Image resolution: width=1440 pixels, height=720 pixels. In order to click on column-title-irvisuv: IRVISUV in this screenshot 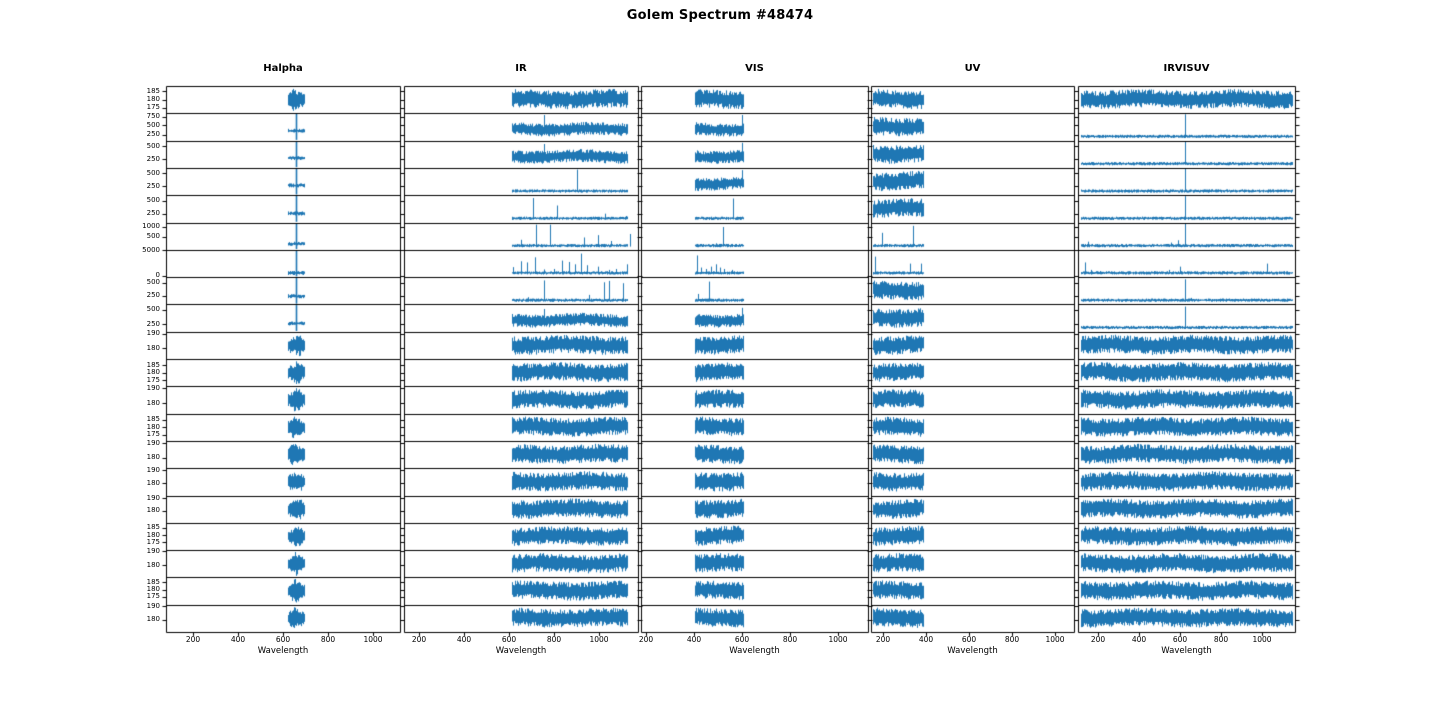, I will do `click(1186, 68)`.